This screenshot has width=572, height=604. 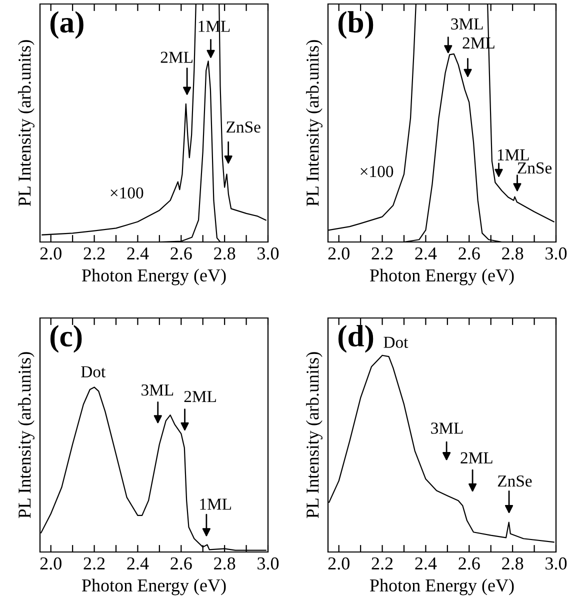 What do you see at coordinates (66, 339) in the screenshot?
I see `chart-title: (c)` at bounding box center [66, 339].